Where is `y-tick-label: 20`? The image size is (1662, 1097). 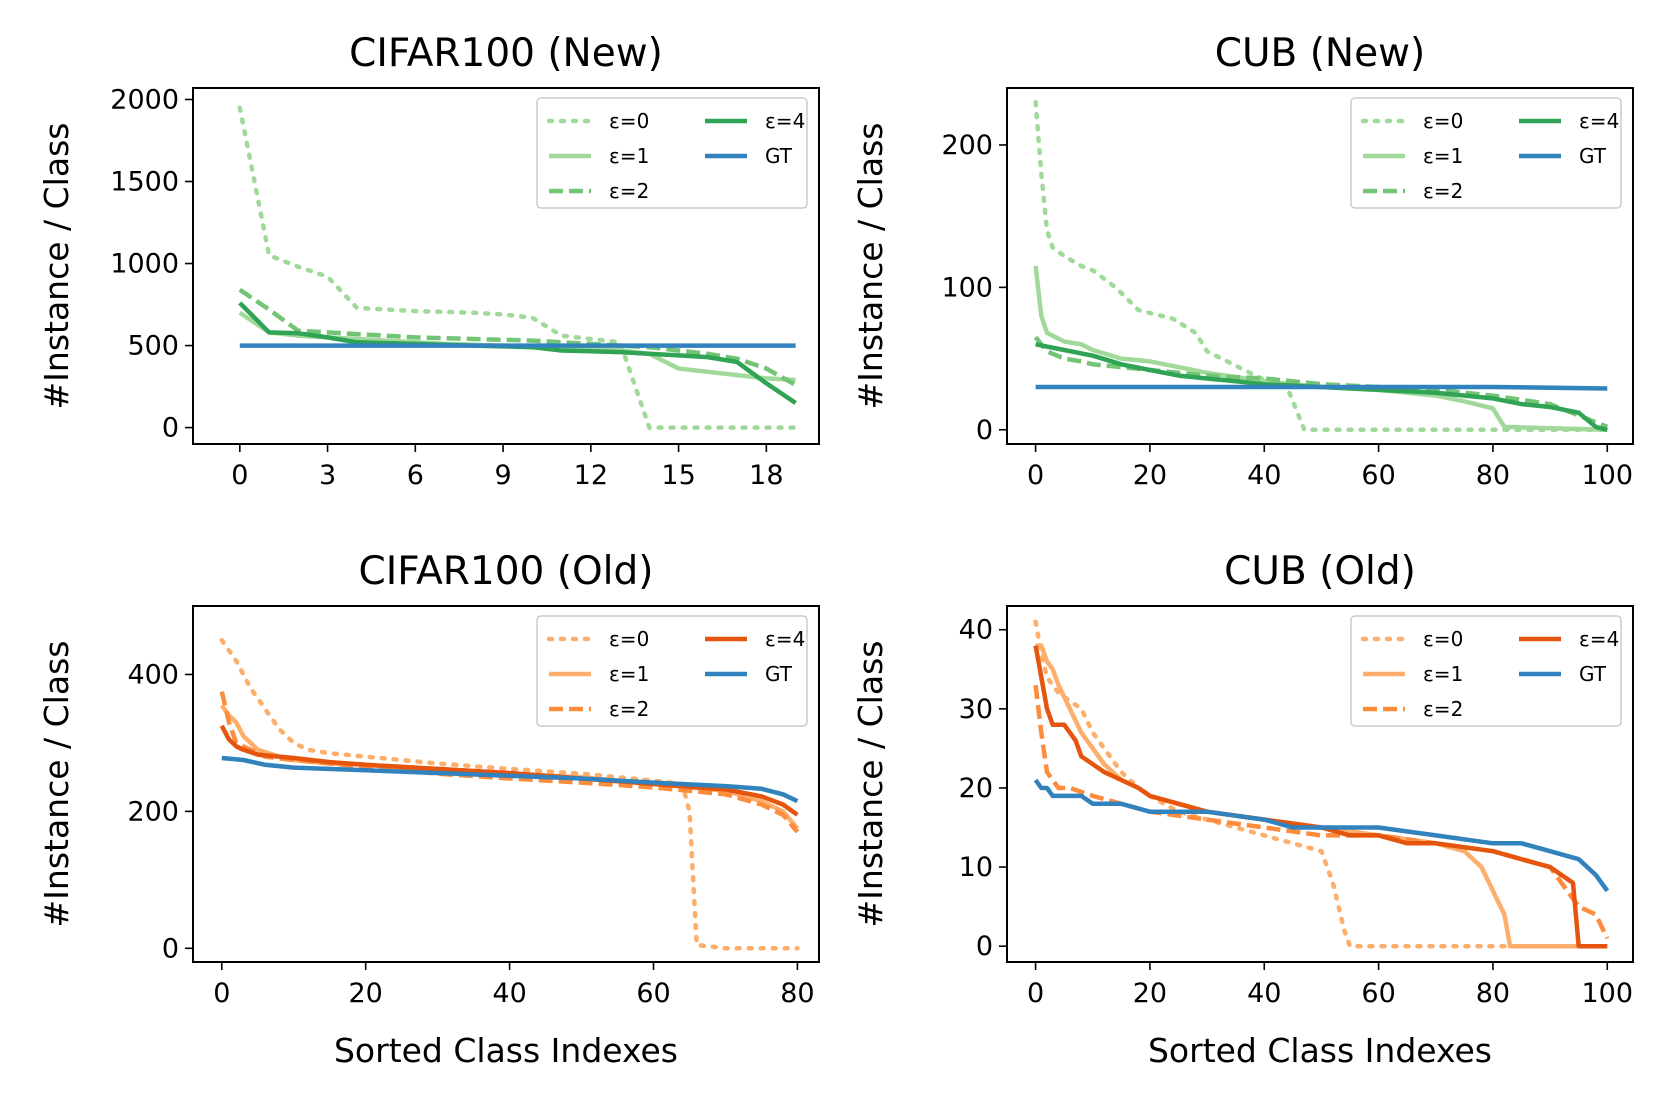 y-tick-label: 20 is located at coordinates (976, 788).